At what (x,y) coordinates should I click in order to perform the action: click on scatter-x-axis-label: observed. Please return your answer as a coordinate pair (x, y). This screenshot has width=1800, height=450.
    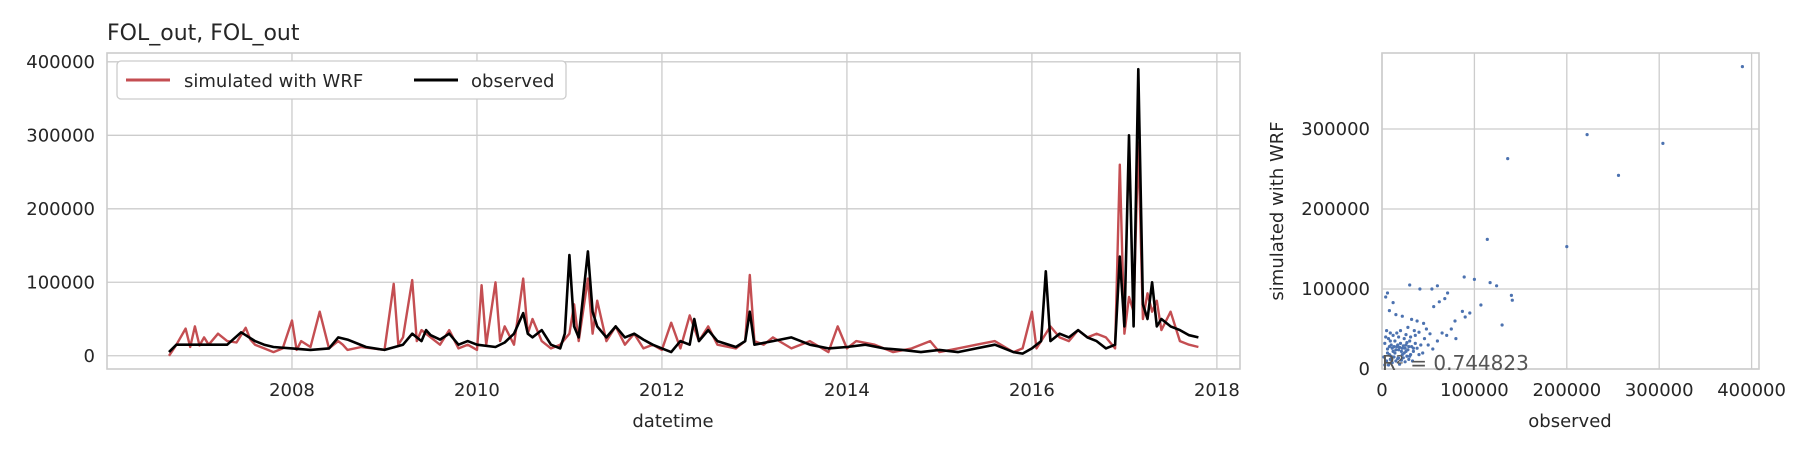
    Looking at the image, I should click on (1569, 421).